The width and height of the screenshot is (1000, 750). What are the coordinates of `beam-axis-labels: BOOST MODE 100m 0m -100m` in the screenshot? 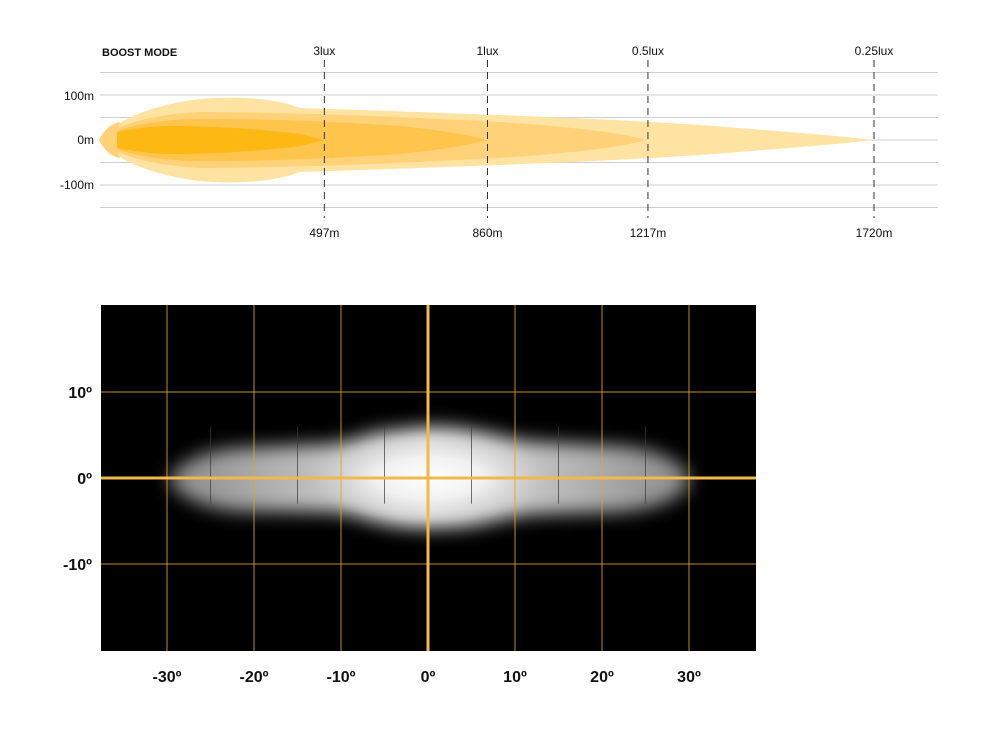 It's located at (118, 119).